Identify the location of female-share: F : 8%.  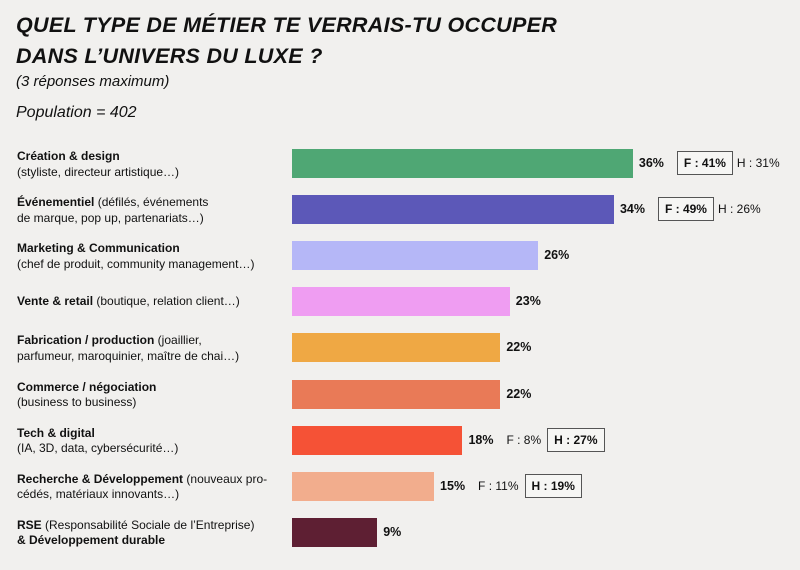
(524, 439).